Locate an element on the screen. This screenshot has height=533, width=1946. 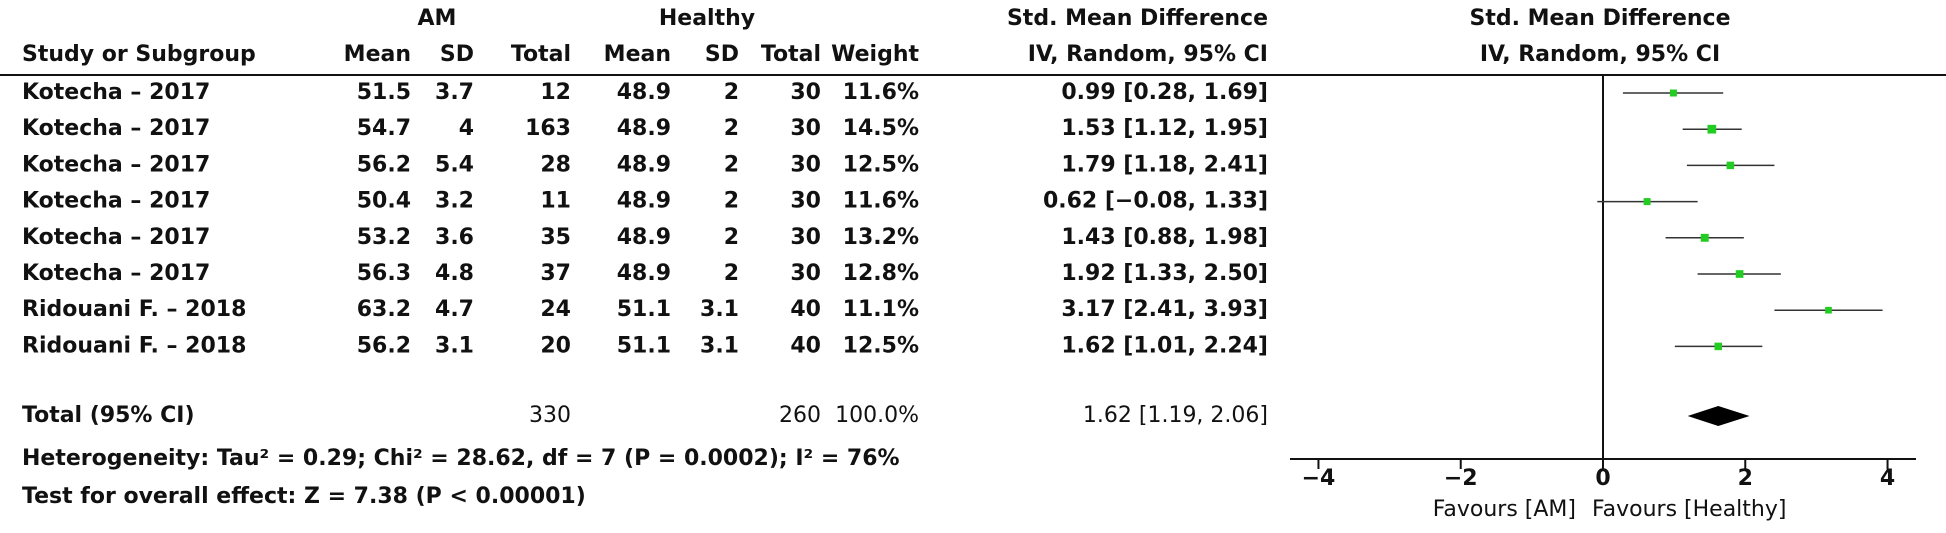
cell: 3.6 is located at coordinates (454, 237).